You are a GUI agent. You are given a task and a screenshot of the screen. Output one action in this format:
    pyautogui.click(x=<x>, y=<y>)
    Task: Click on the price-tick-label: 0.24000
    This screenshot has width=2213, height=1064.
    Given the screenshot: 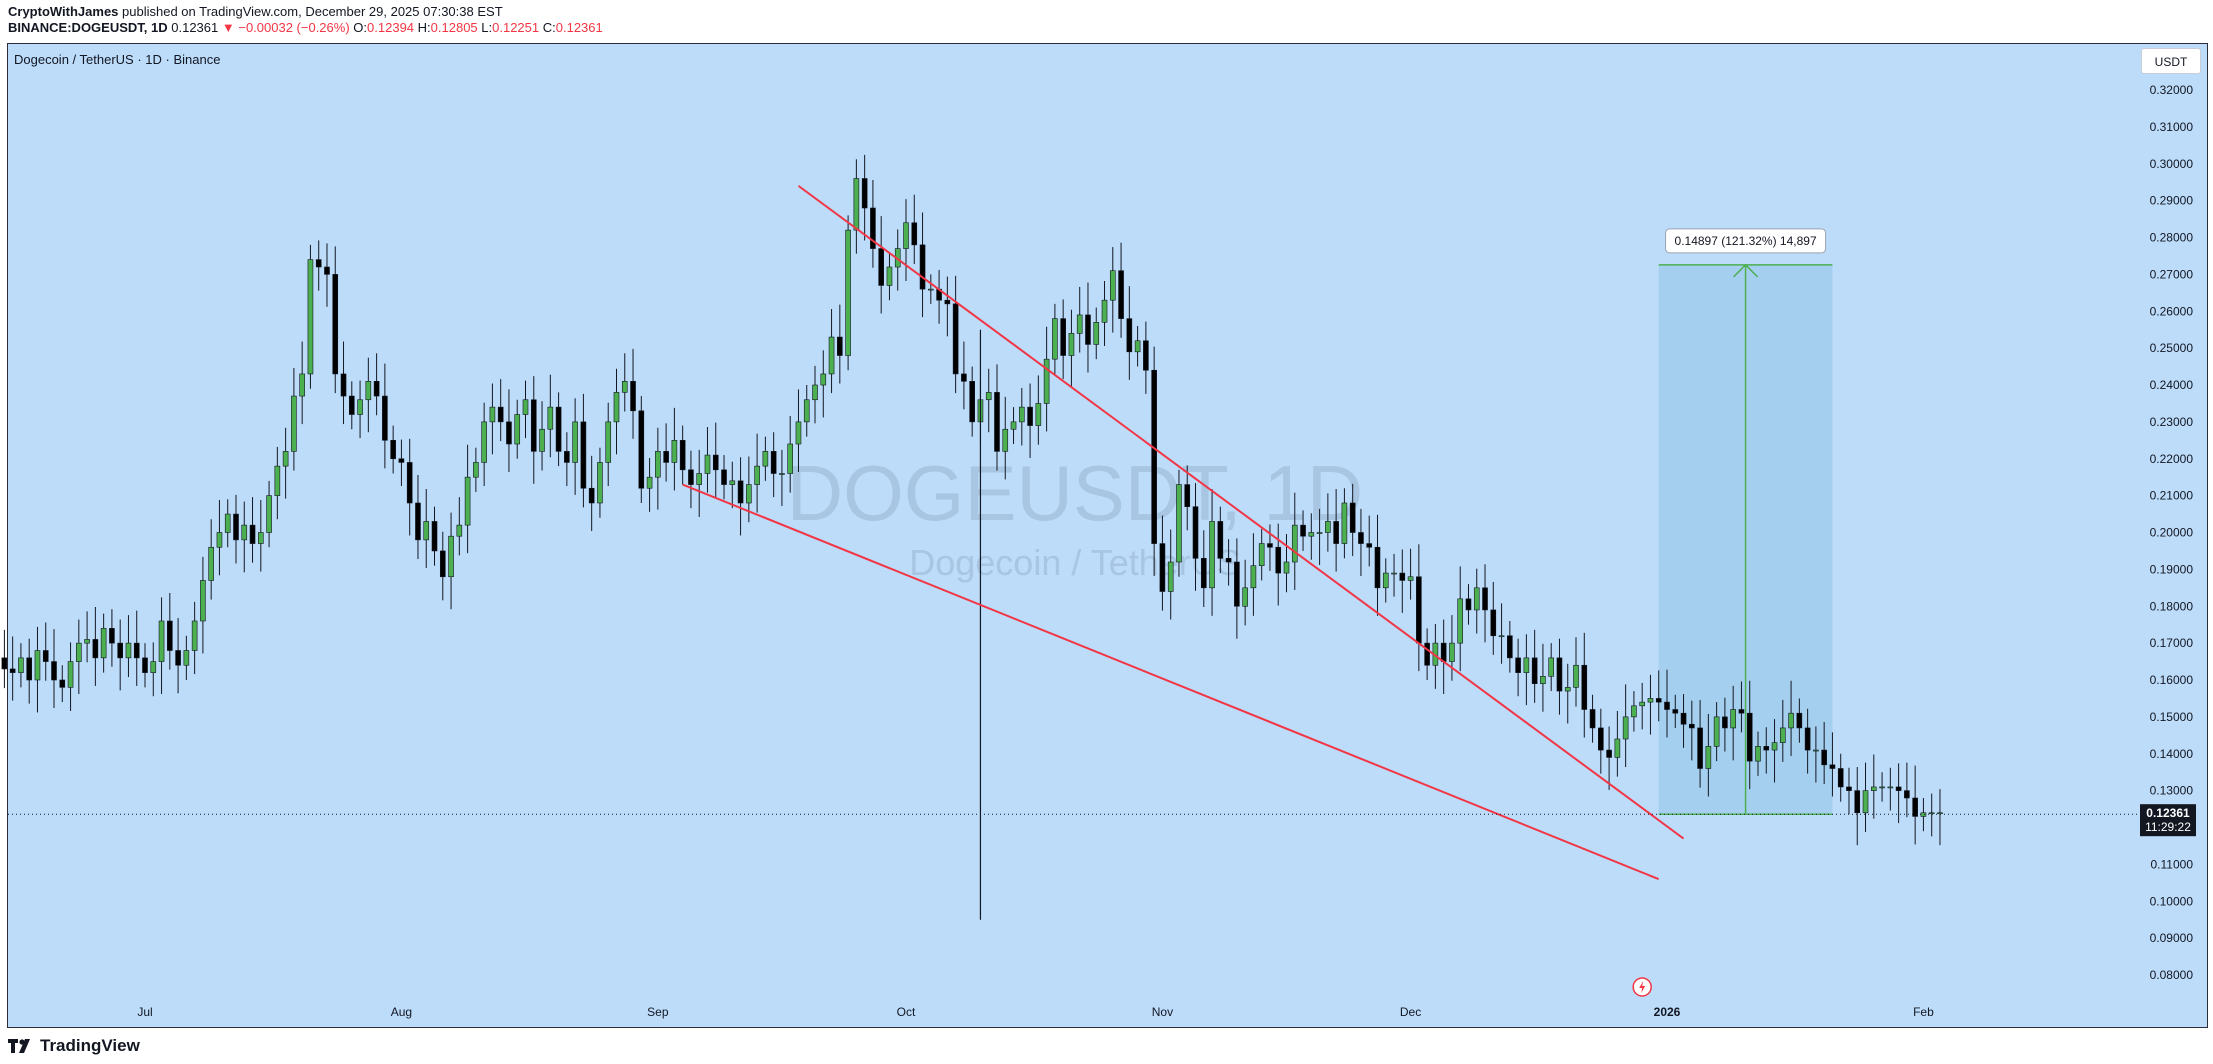 What is the action you would take?
    pyautogui.click(x=2172, y=385)
    